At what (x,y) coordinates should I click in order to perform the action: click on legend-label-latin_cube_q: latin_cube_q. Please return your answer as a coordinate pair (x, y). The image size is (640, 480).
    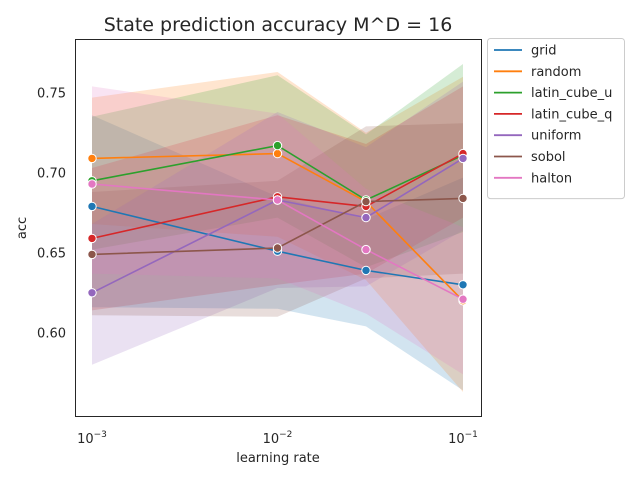
    Looking at the image, I should click on (571, 114).